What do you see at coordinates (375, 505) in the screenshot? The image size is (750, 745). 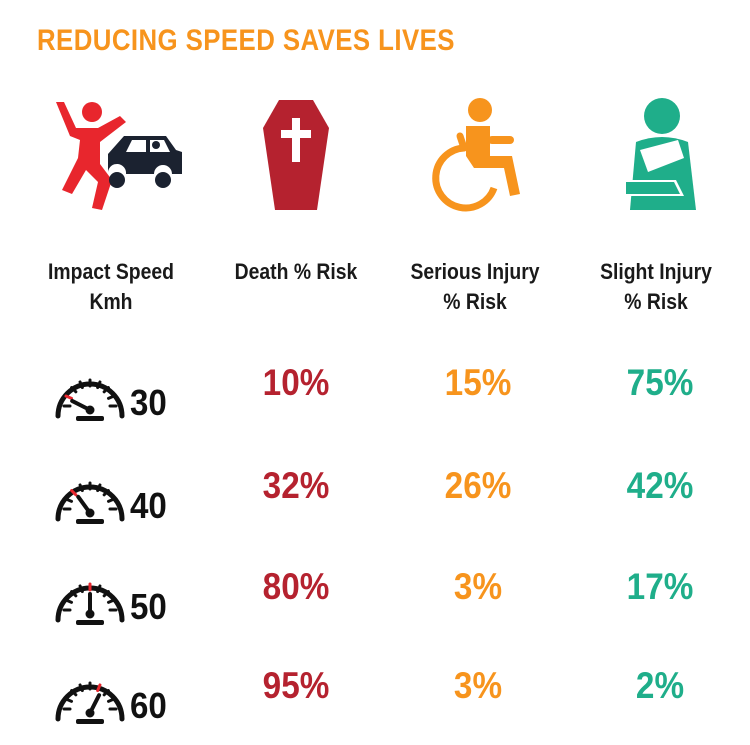 I see `table-row: 40 32% 26% 42%` at bounding box center [375, 505].